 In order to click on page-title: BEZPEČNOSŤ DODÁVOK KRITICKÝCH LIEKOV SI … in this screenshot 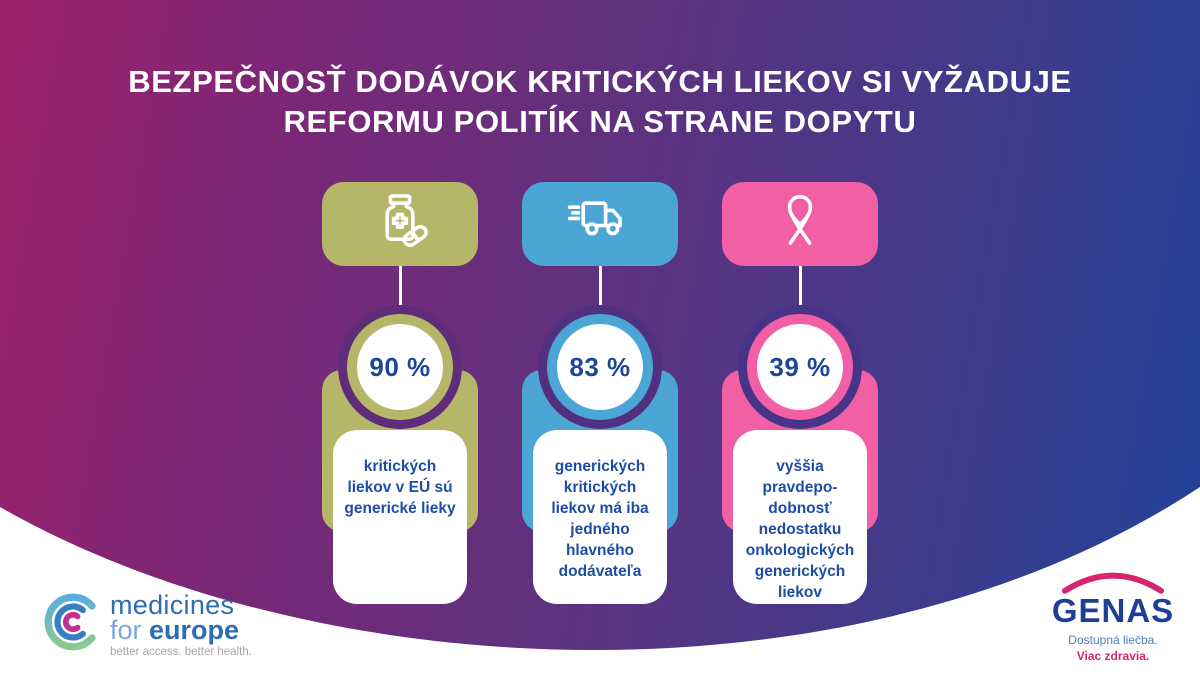, I will do `click(600, 102)`.